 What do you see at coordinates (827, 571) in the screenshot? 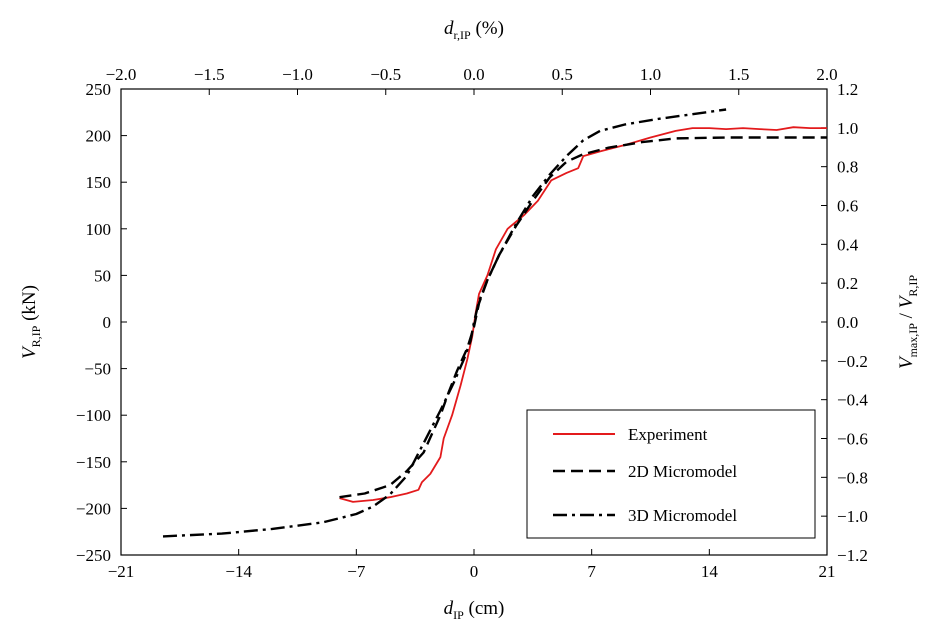
I see `bottom-tick-label: 21` at bounding box center [827, 571].